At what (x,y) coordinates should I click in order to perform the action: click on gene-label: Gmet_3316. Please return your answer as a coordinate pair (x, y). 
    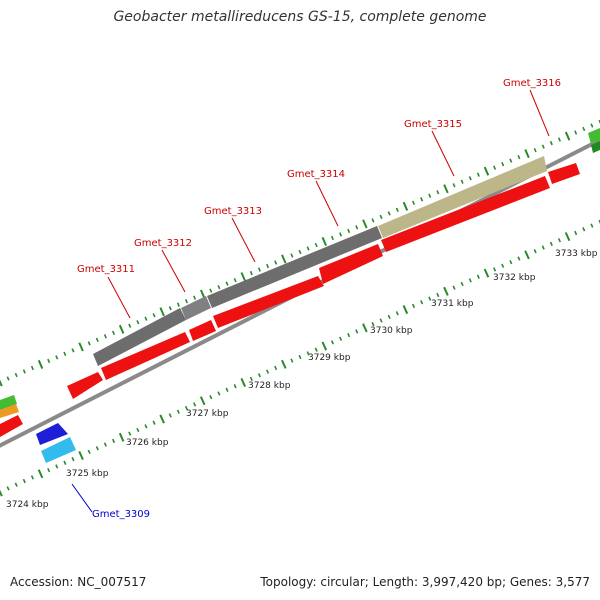
    Looking at the image, I should click on (532, 83).